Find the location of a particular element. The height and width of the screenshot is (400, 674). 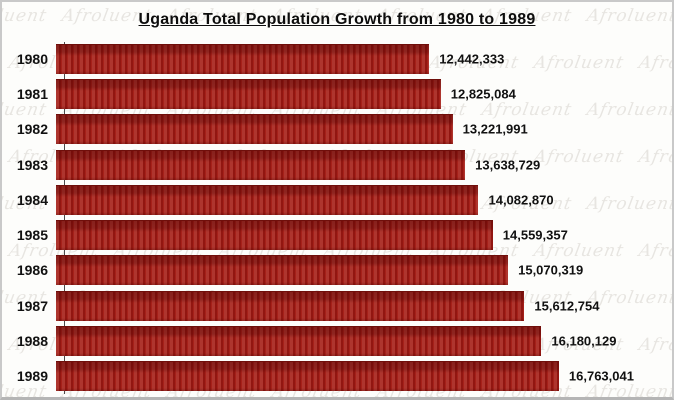

bar-track: 16,763,041 is located at coordinates (356, 375).